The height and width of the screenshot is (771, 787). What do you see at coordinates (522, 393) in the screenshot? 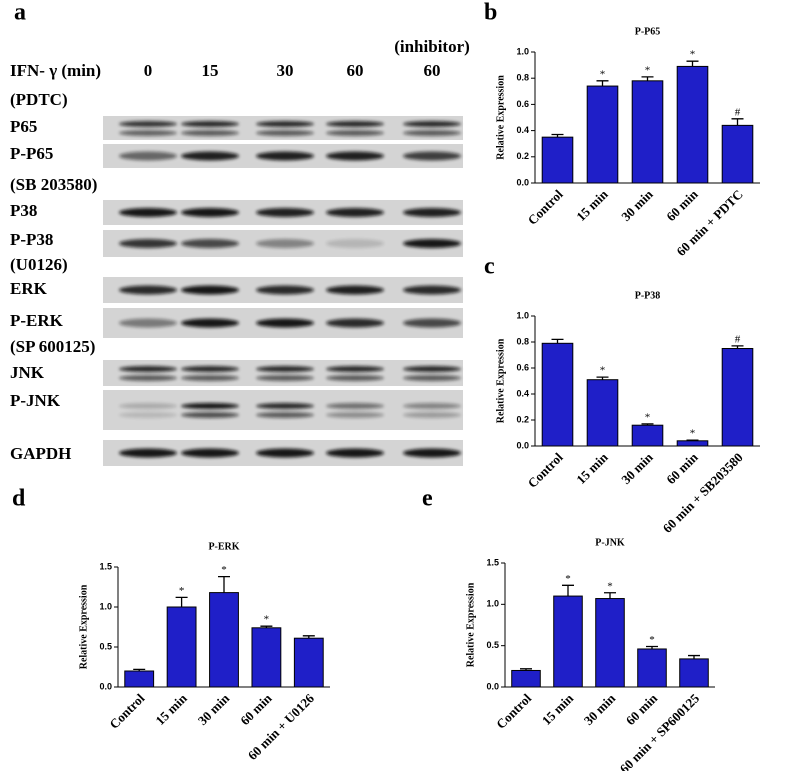
I see `y-tick-label: 0.4` at bounding box center [522, 393].